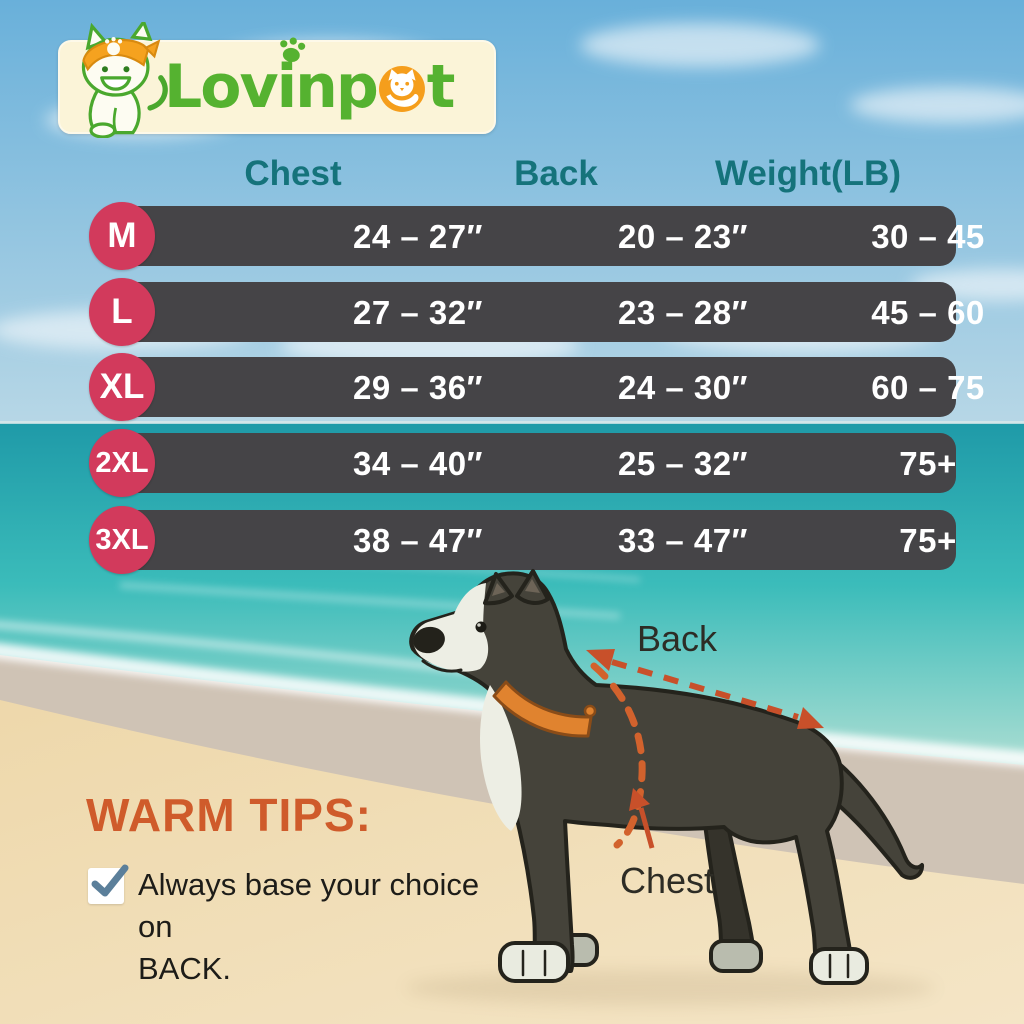  Describe the element at coordinates (418, 387) in the screenshot. I see `chest-value: 29 – 36″` at that location.